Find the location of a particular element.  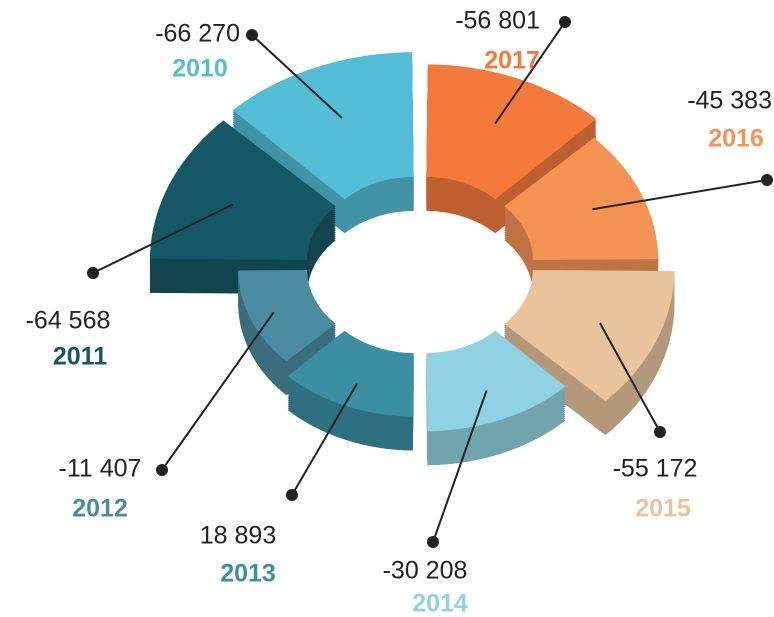

category-label: 2010 is located at coordinates (200, 69).